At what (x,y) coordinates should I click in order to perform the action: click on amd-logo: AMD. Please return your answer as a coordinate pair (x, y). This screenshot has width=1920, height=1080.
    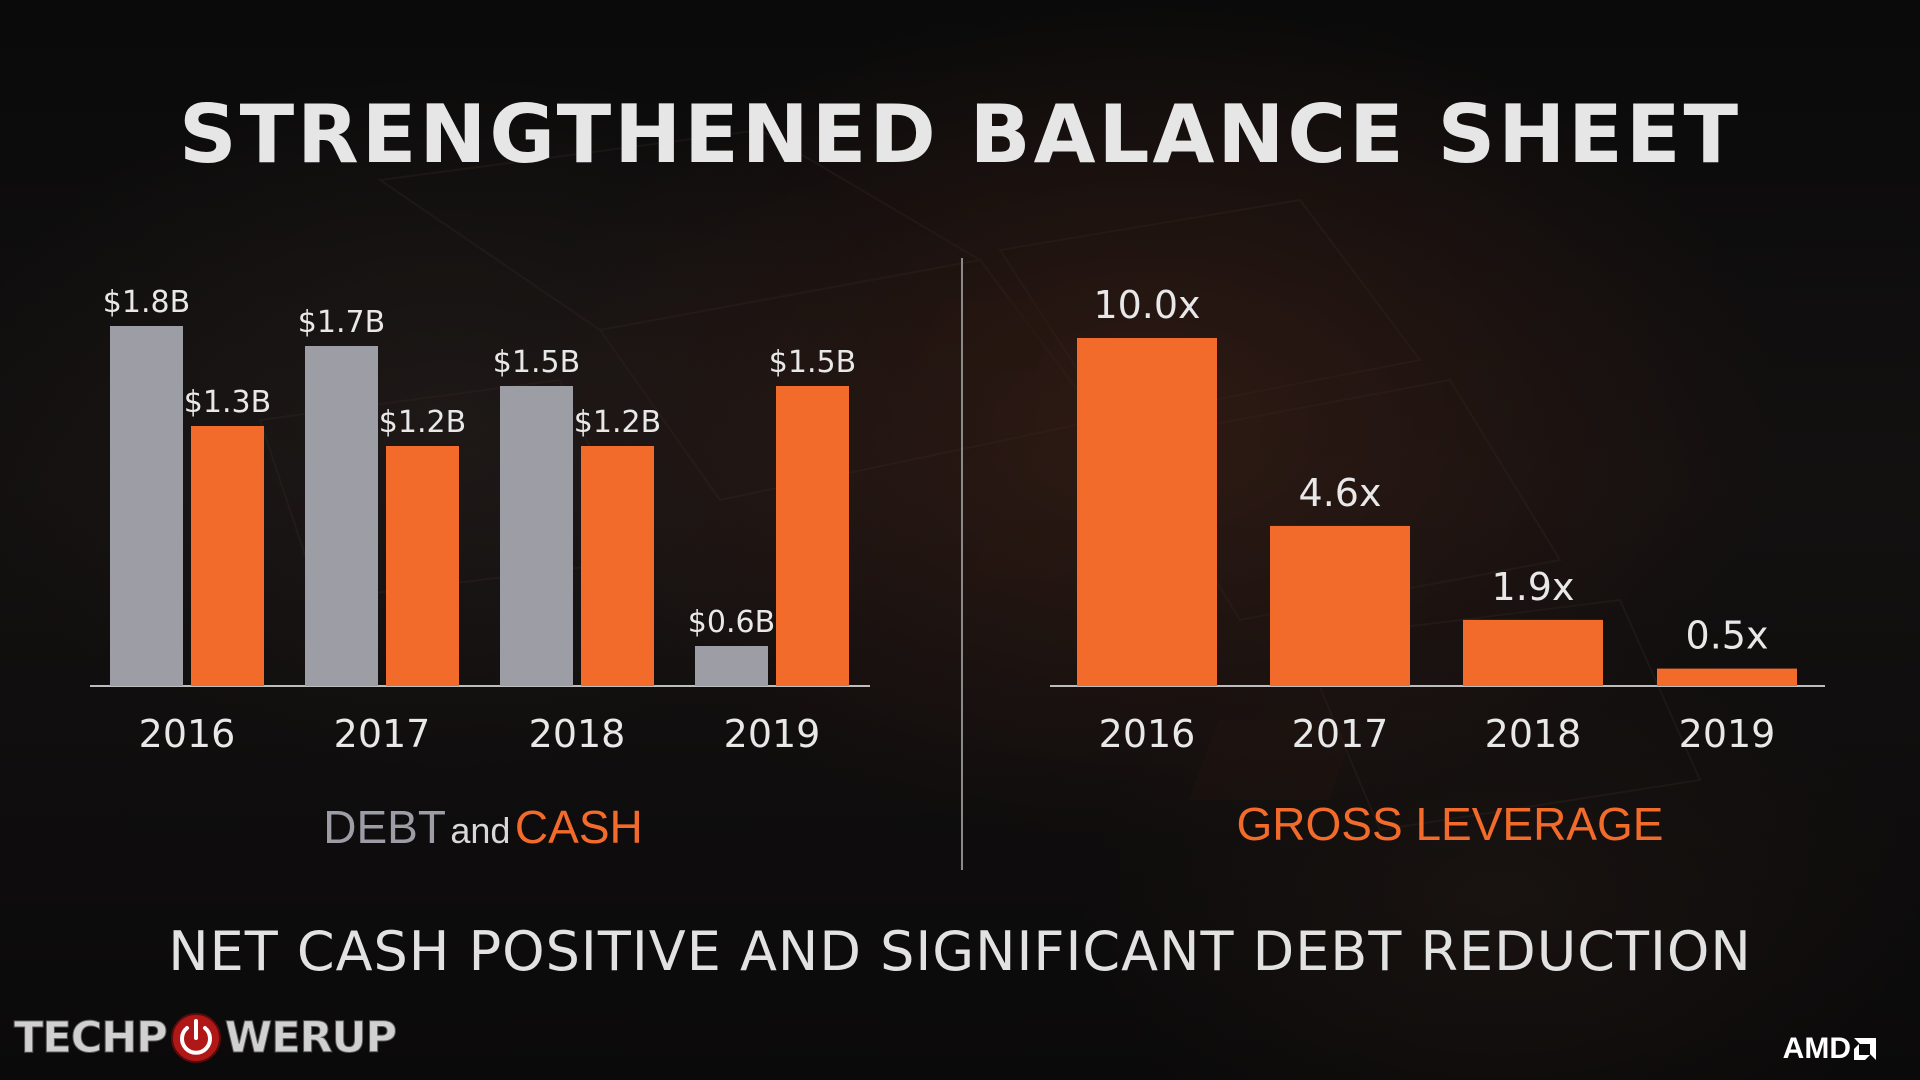
    Looking at the image, I should click on (1829, 1049).